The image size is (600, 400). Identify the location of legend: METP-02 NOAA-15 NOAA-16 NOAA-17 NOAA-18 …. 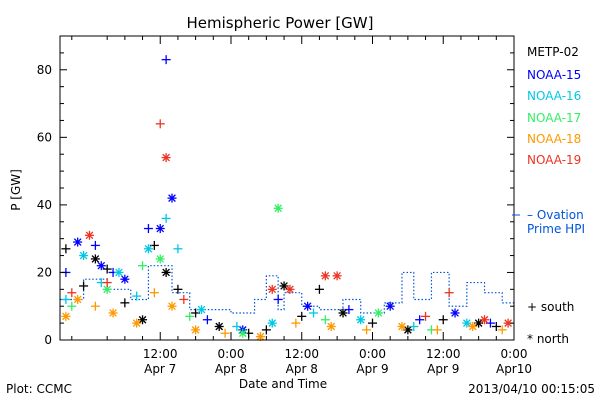
(548, 195).